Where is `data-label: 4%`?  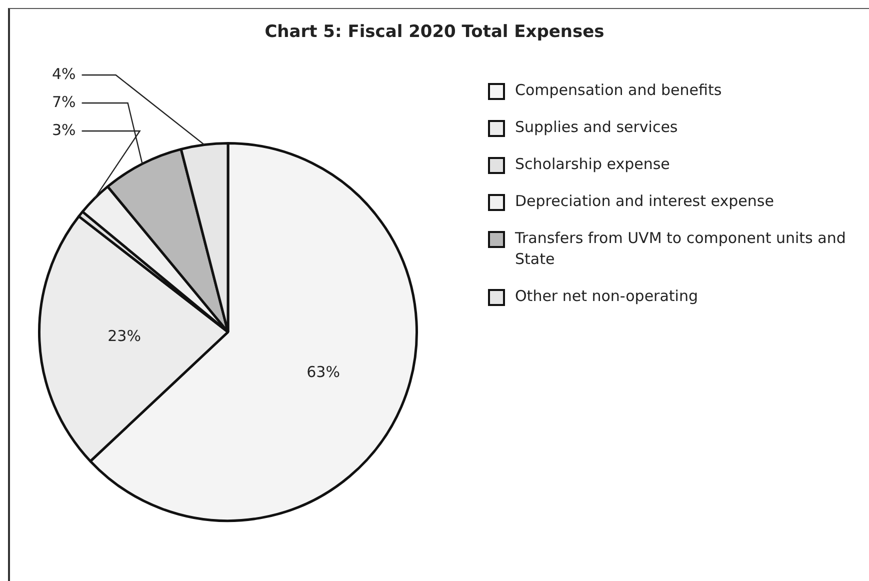 data-label: 4% is located at coordinates (64, 73).